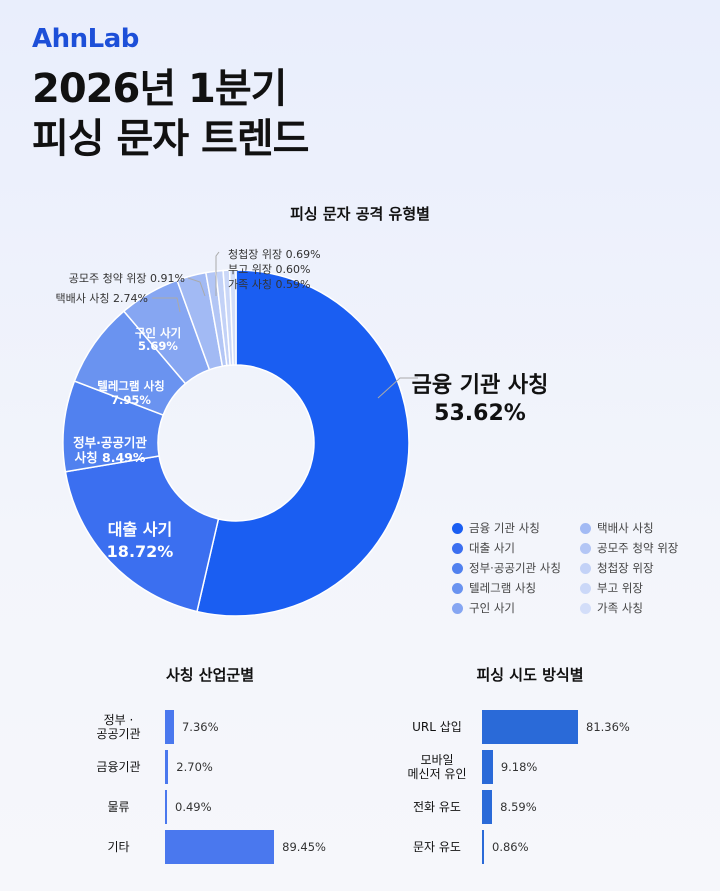 The image size is (720, 891). Describe the element at coordinates (437, 767) in the screenshot. I see `bar-category-label: 모바일 메신저 유인` at that location.